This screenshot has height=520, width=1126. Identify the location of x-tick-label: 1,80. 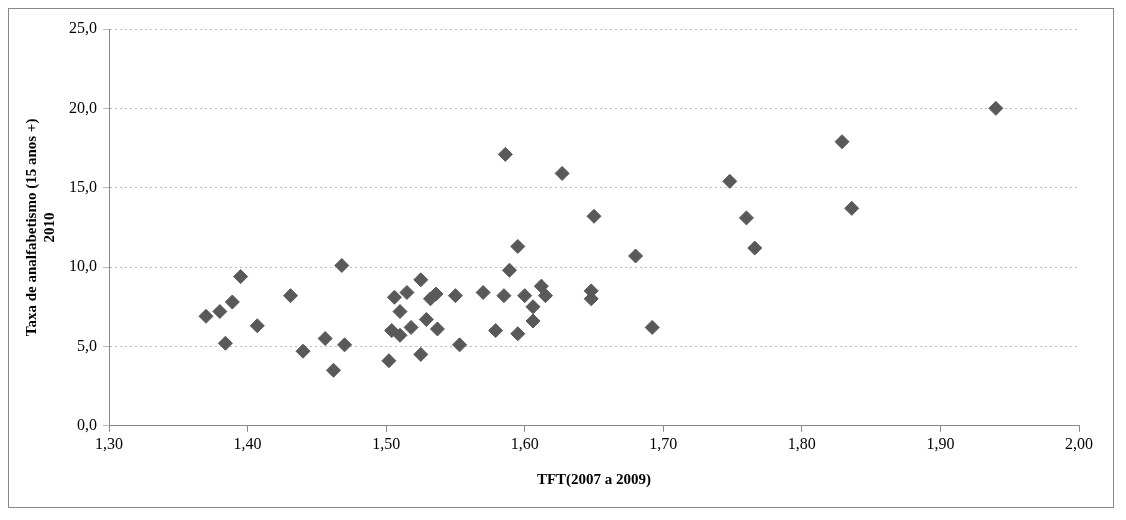
(801, 443).